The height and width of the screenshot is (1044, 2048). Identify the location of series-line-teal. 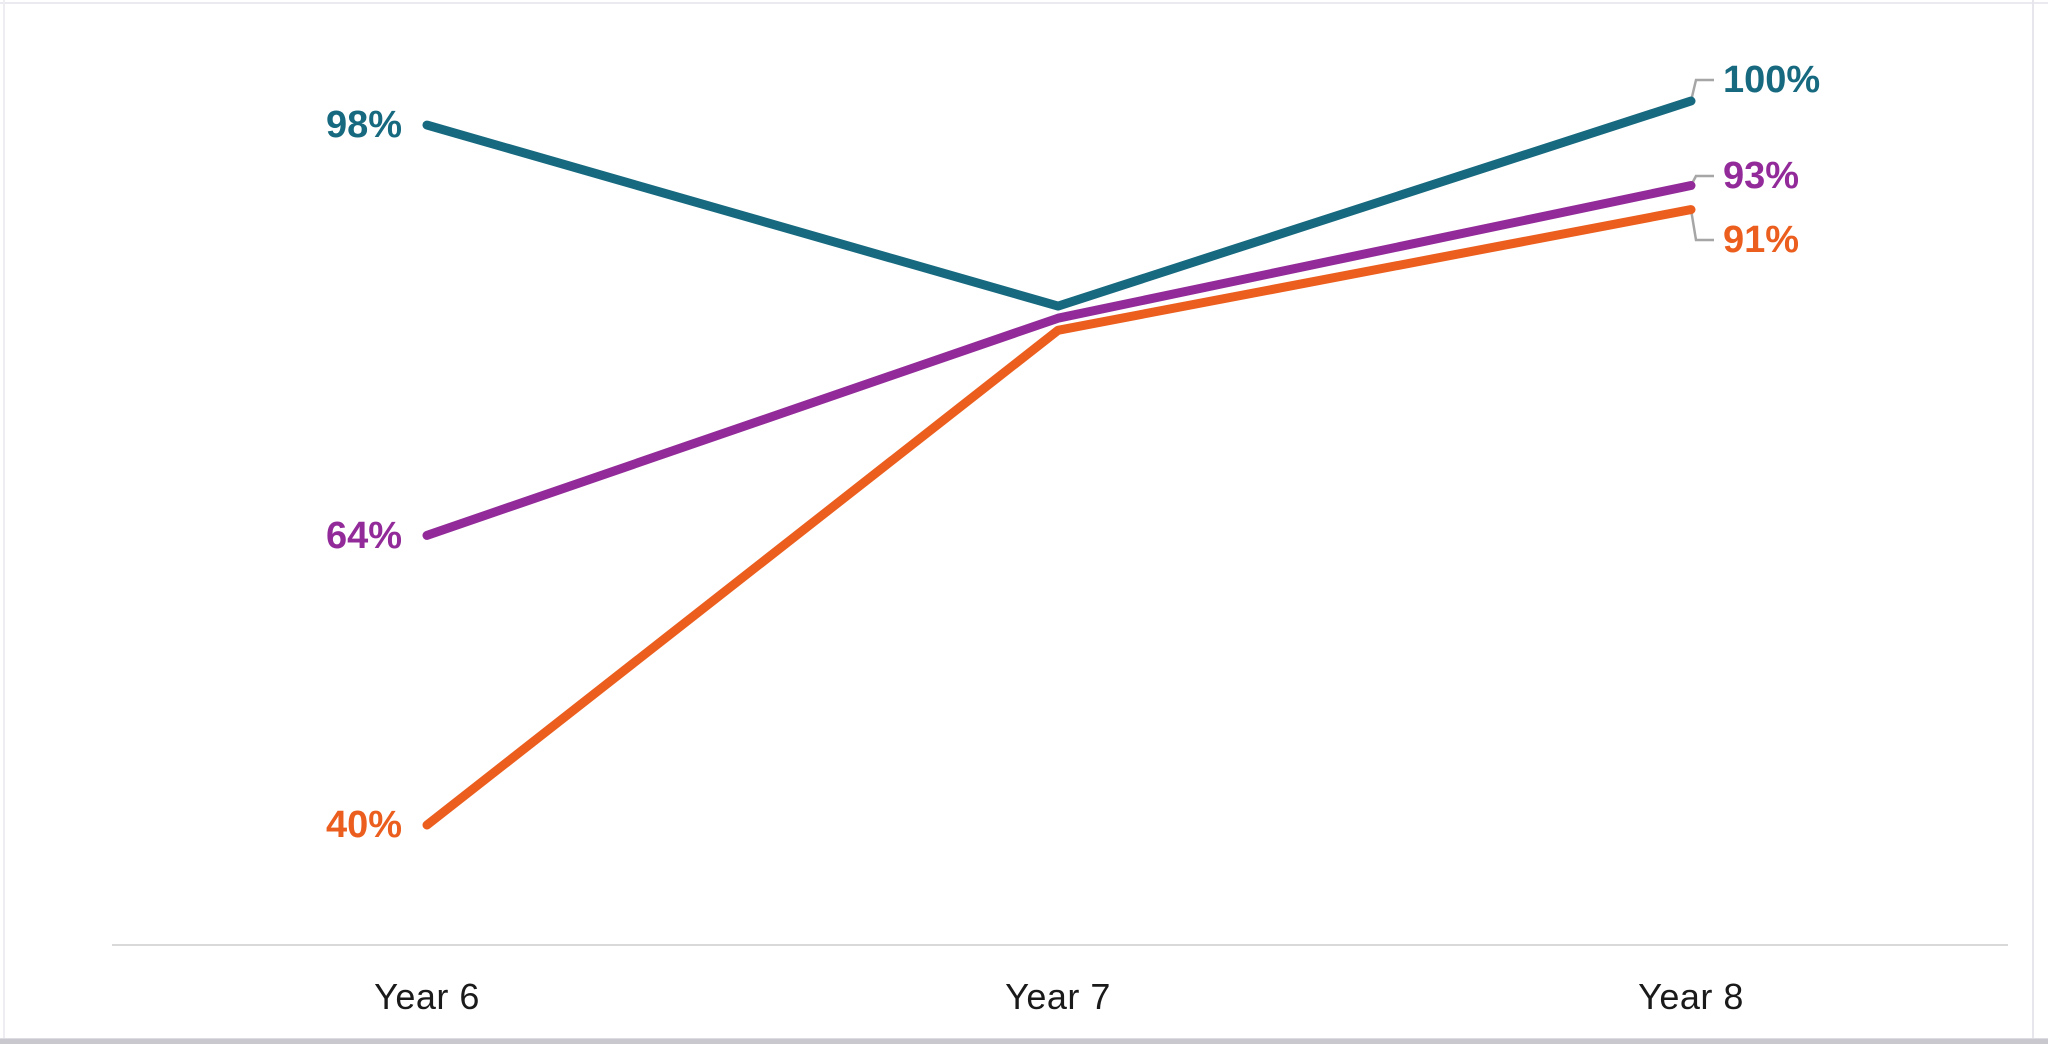
(1059, 203).